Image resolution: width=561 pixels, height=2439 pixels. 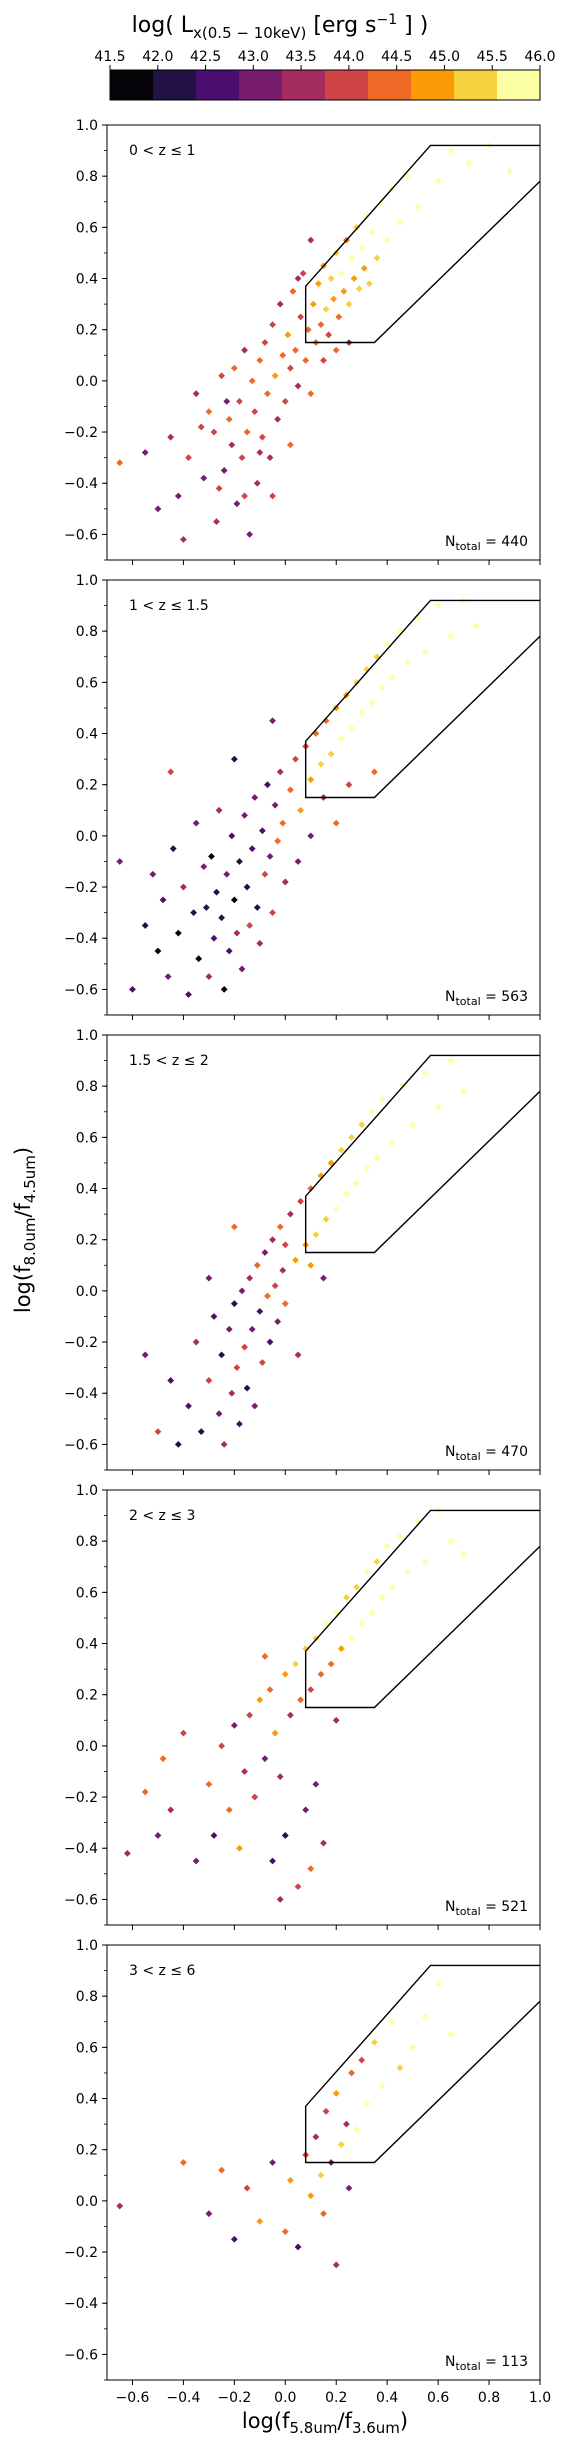 What do you see at coordinates (396, 57) in the screenshot?
I see `colorbar-tick-label: 44.5` at bounding box center [396, 57].